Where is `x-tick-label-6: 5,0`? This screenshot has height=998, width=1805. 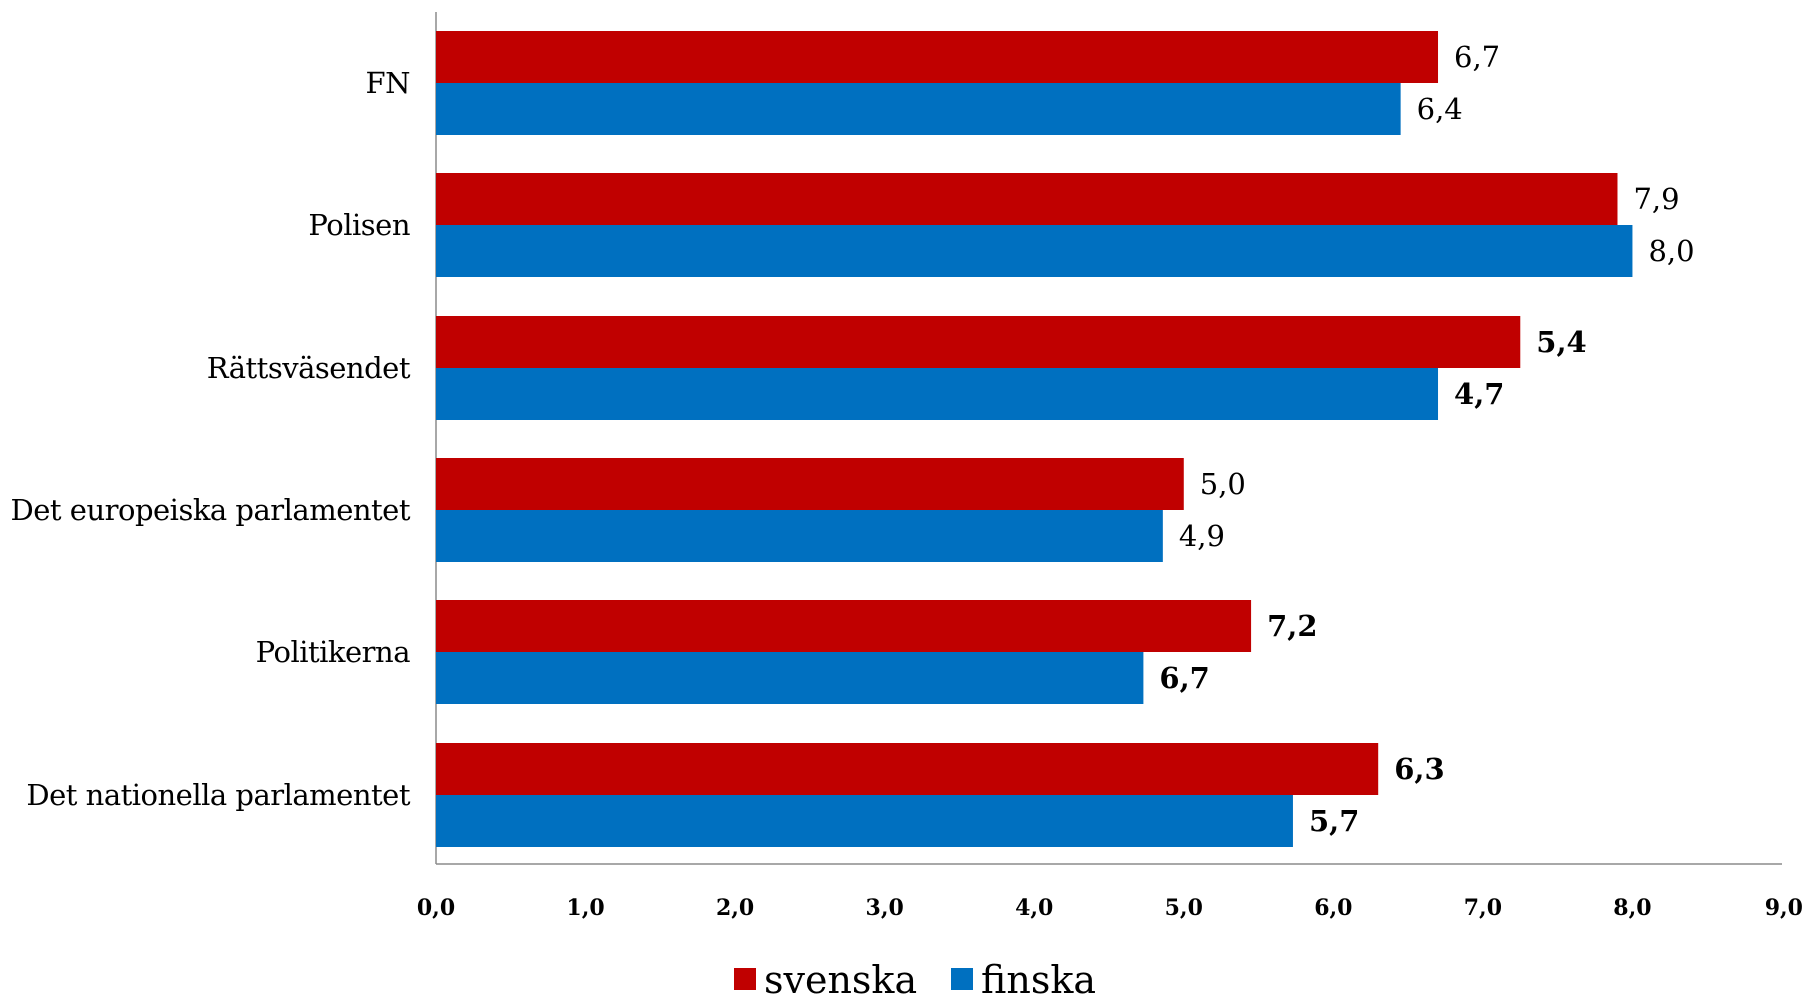
x-tick-label-6: 5,0 is located at coordinates (1184, 908).